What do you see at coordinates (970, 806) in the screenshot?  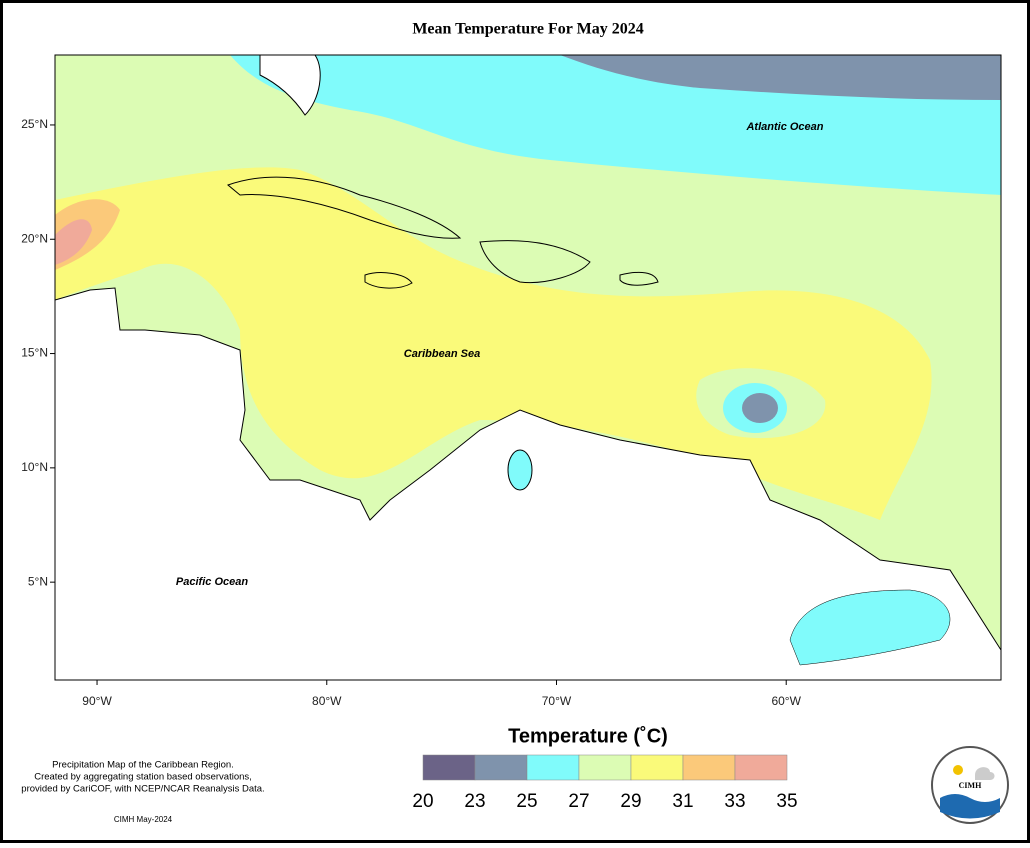 I see `logo-wave` at bounding box center [970, 806].